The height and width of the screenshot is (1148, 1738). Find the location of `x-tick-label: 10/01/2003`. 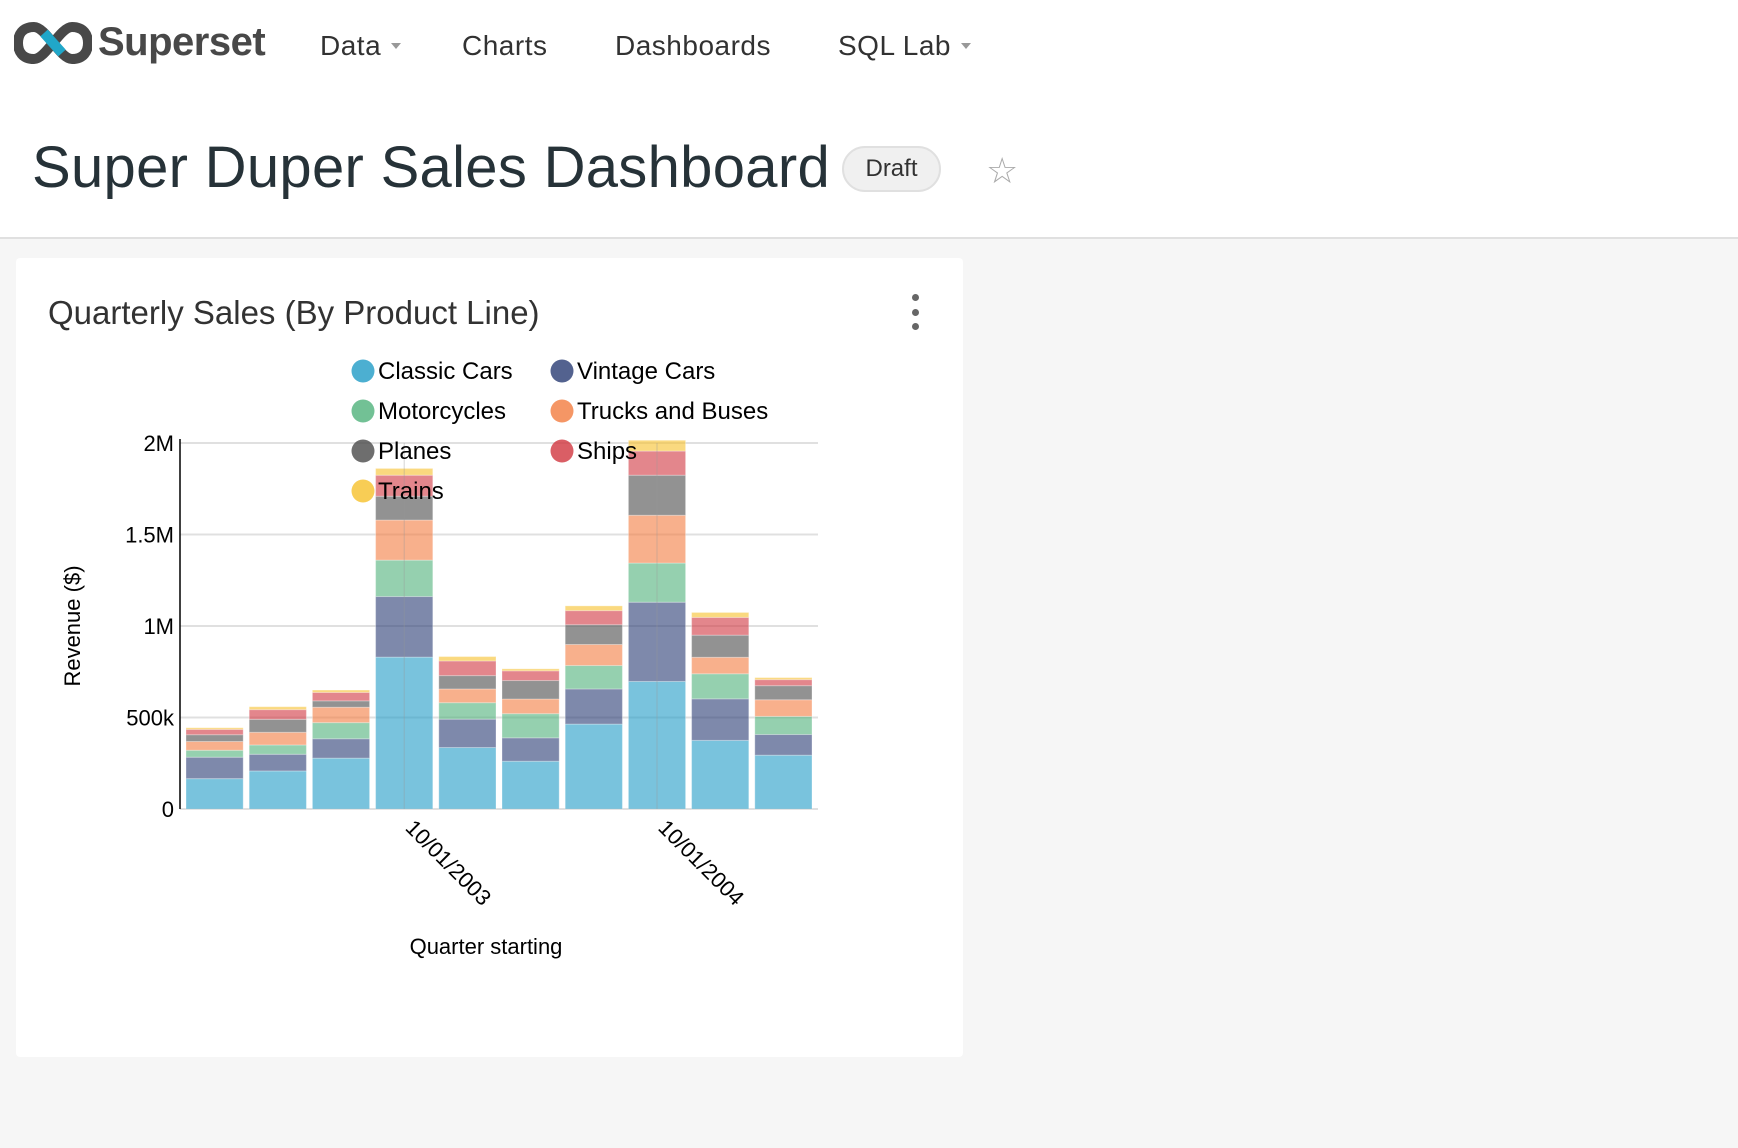

x-tick-label: 10/01/2003 is located at coordinates (449, 863).